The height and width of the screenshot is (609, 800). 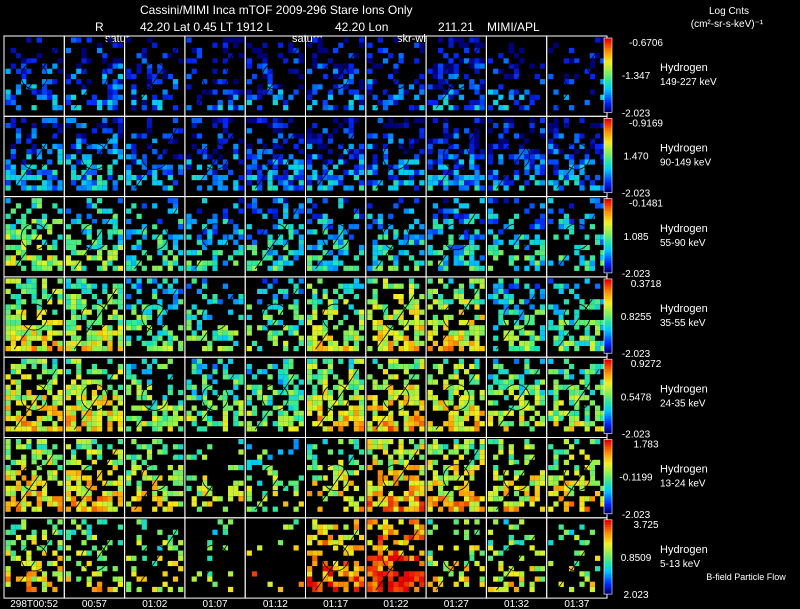 What do you see at coordinates (636, 558) in the screenshot?
I see `colorbar-mid-label: 0.8509` at bounding box center [636, 558].